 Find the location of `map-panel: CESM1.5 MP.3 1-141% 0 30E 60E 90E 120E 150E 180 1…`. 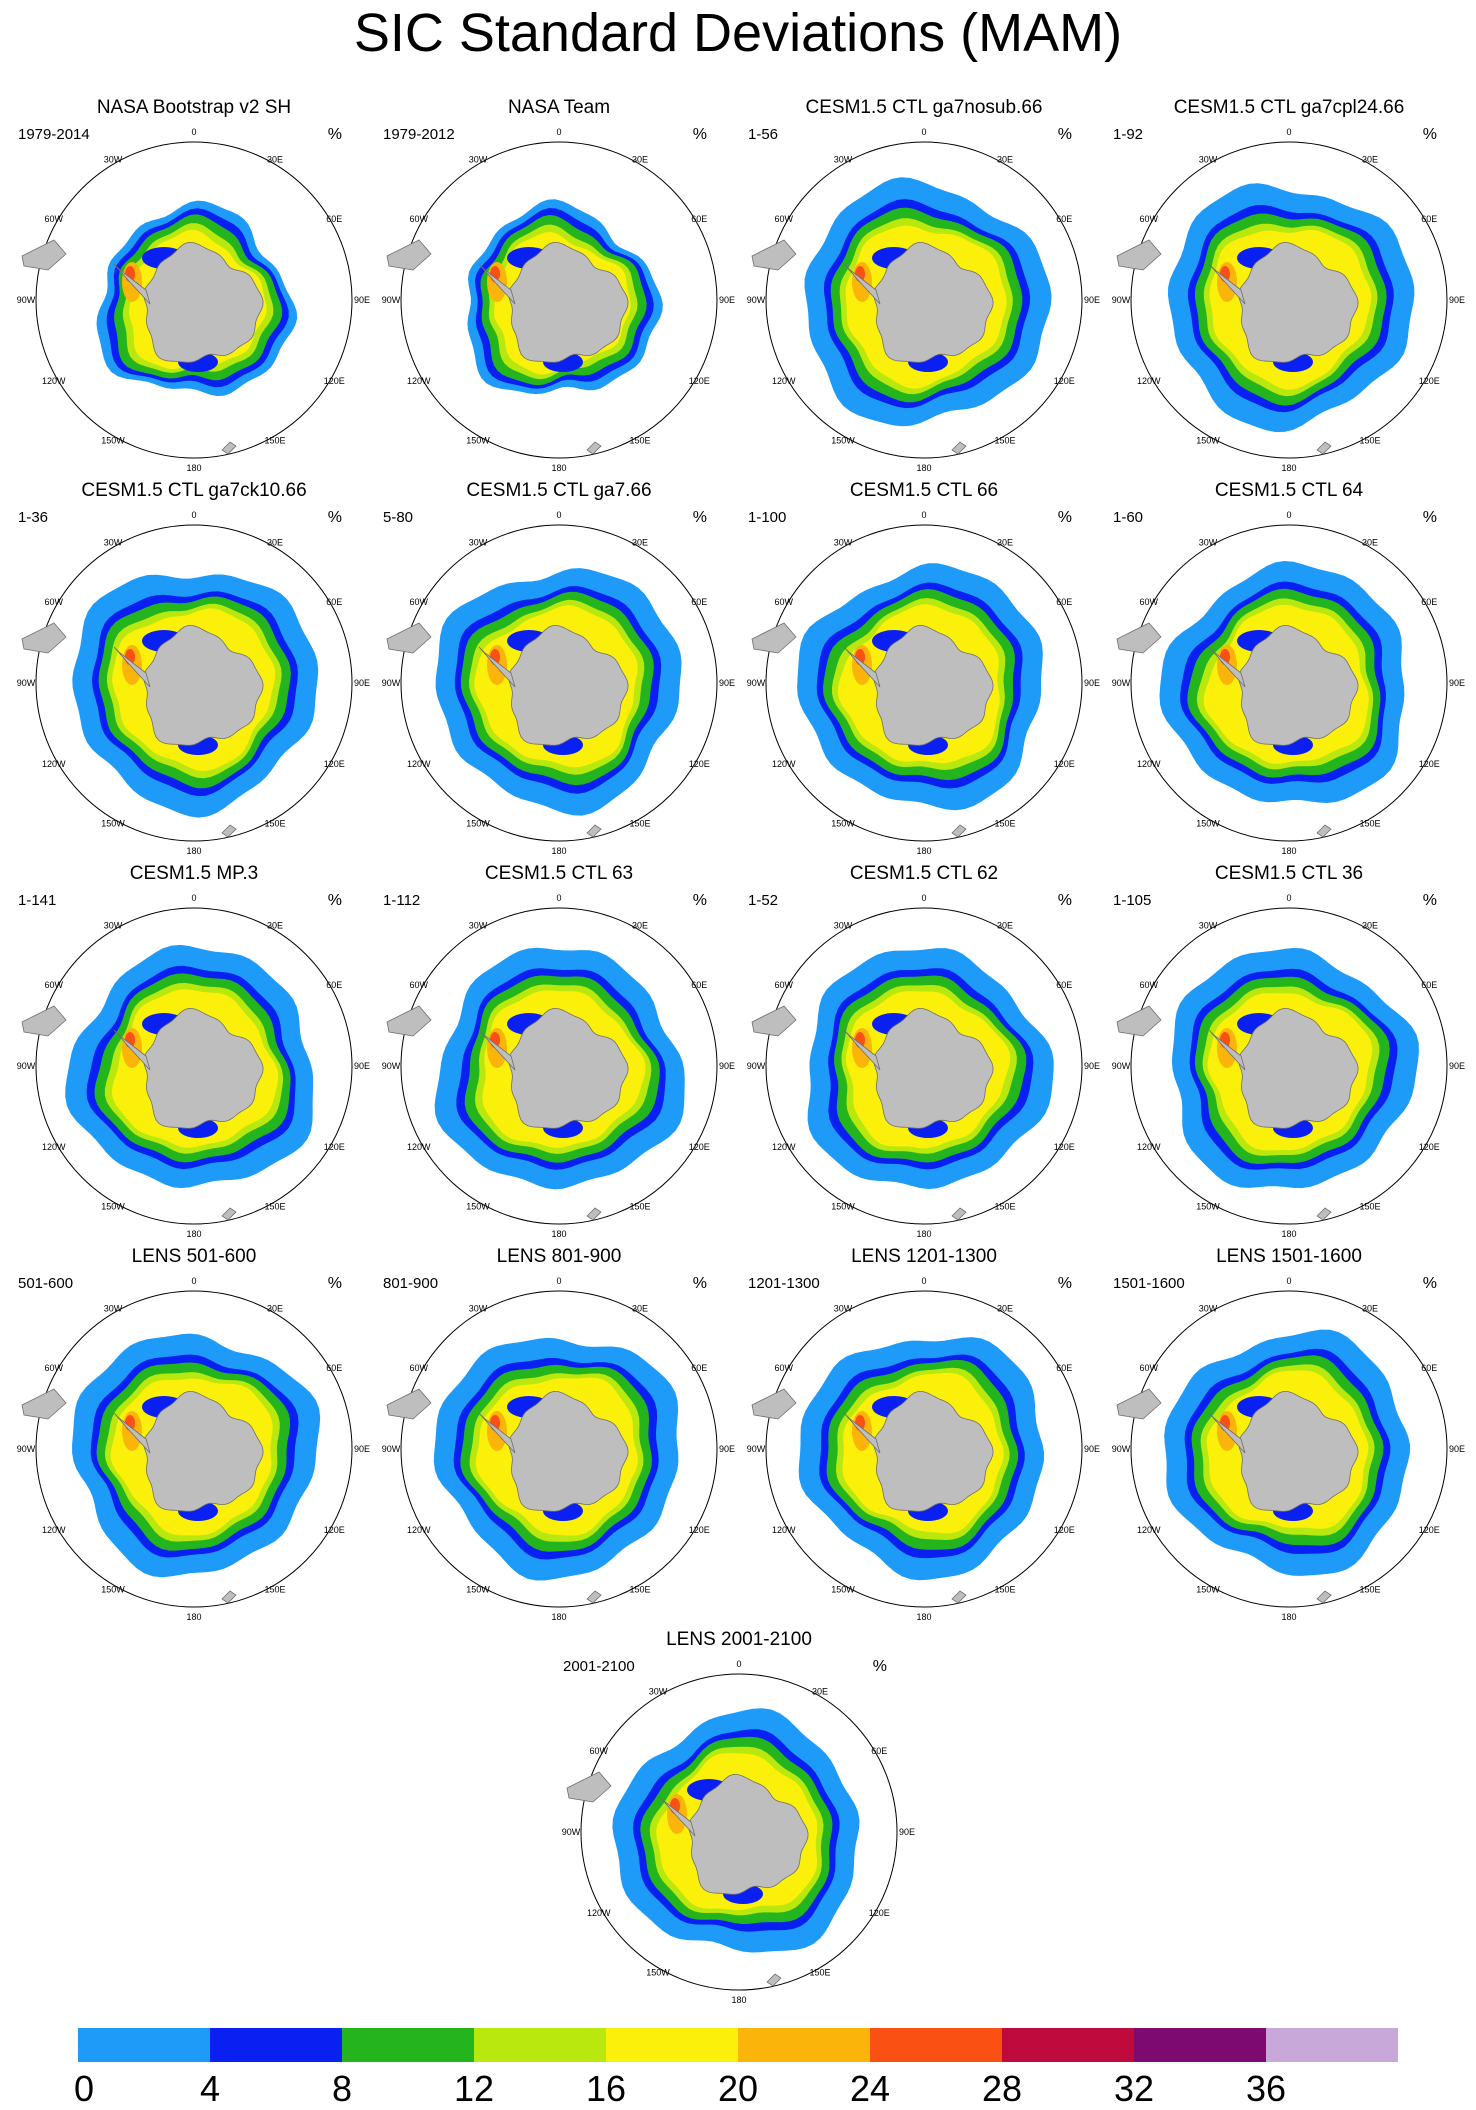

map-panel: CESM1.5 MP.3 1-141% 0 30E 60E 90E 120E 150E 180 1… is located at coordinates (194, 1052).